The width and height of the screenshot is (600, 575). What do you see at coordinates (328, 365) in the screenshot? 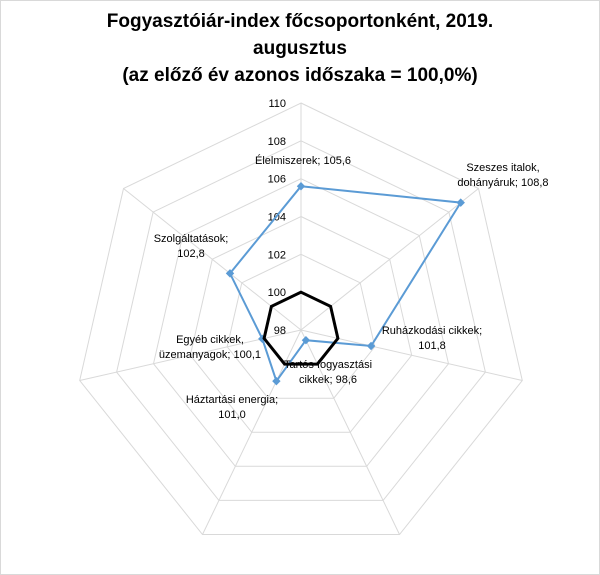
I see `data-label: Tartós fogyasztási` at bounding box center [328, 365].